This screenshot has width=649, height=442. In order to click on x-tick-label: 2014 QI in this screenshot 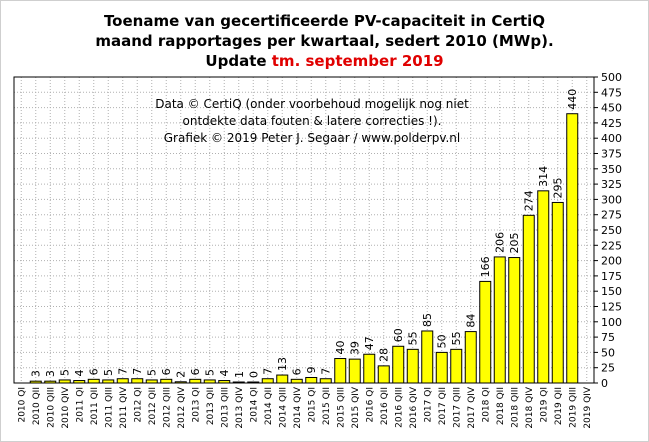, I will do `click(254, 405)`.